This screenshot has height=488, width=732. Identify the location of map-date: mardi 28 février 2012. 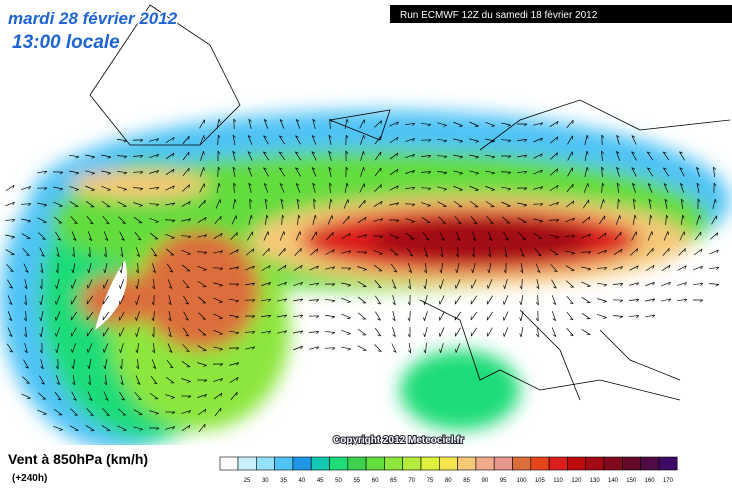
(93, 18).